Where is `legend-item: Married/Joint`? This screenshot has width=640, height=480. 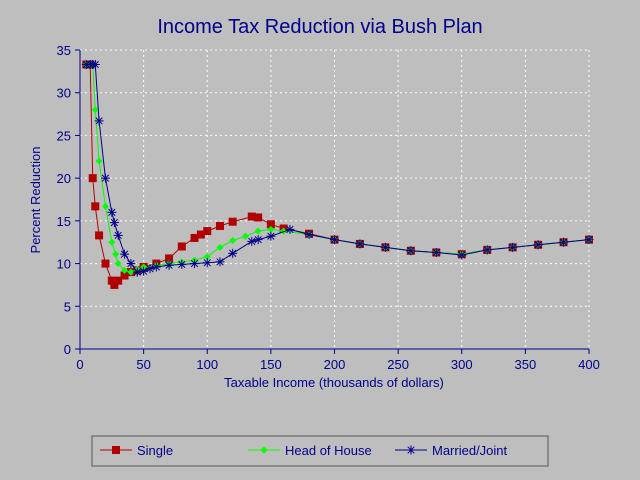 legend-item: Married/Joint is located at coordinates (451, 450).